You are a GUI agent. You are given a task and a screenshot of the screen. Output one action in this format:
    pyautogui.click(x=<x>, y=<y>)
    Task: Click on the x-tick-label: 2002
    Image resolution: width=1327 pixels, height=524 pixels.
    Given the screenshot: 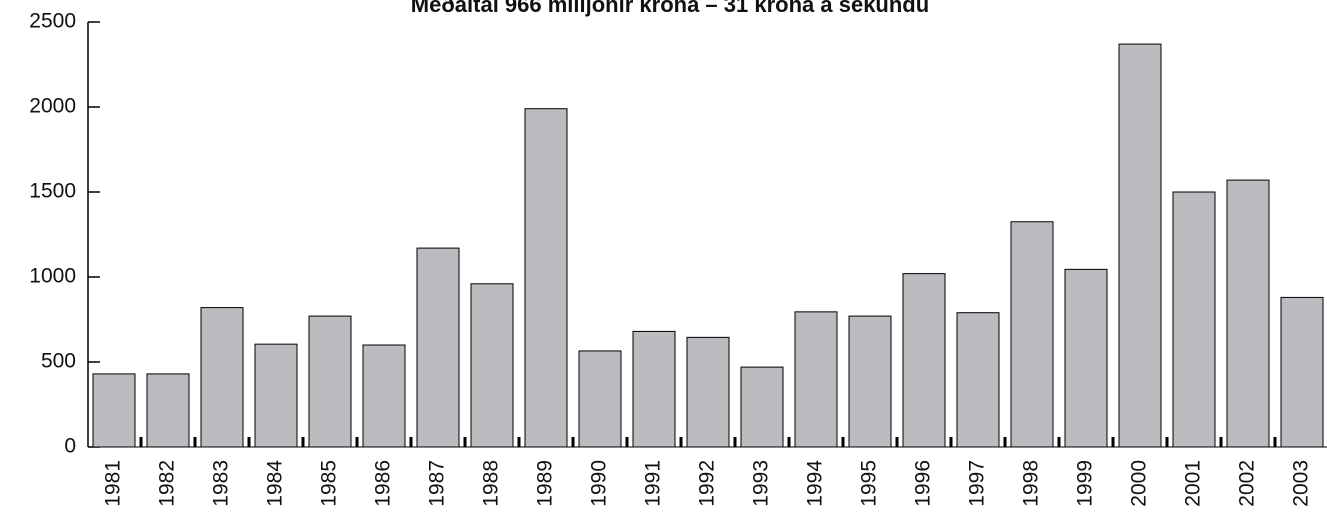 What is the action you would take?
    pyautogui.click(x=1247, y=483)
    